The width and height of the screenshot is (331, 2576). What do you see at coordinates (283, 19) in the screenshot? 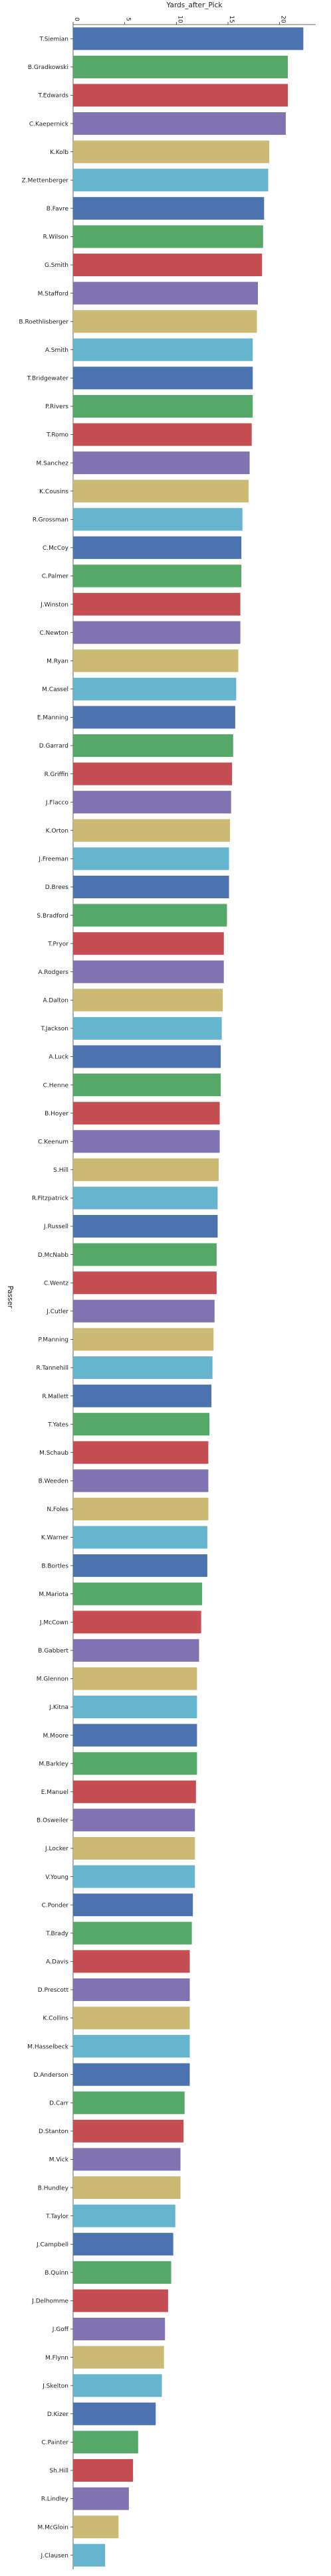
I see `x-tick-label: 20` at bounding box center [283, 19].